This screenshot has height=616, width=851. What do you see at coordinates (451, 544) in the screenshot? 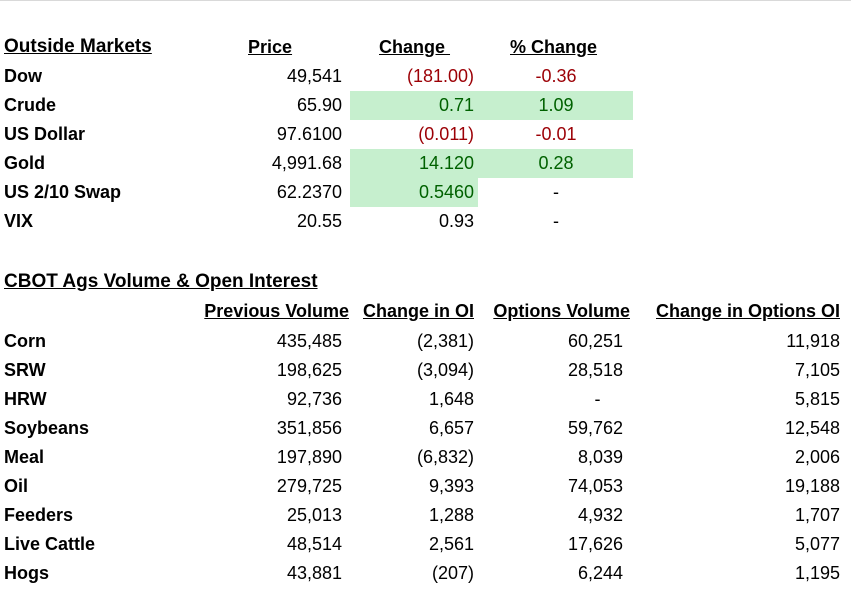
I see `change-in-oi: 2,561` at bounding box center [451, 544].